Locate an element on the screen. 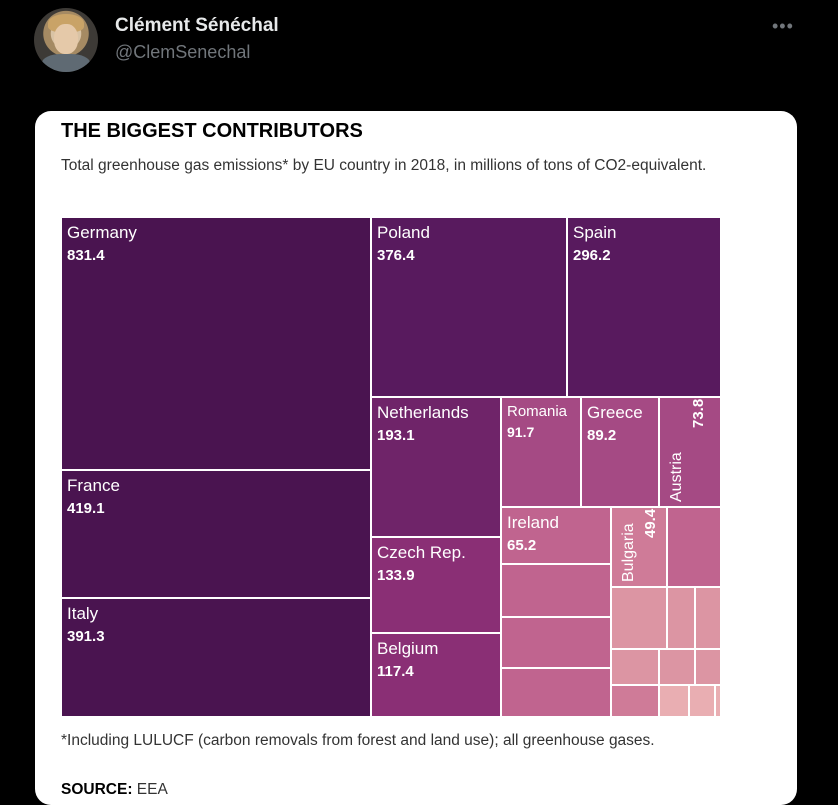 This screenshot has height=805, width=838. country-name-label: Poland is located at coordinates (403, 232).